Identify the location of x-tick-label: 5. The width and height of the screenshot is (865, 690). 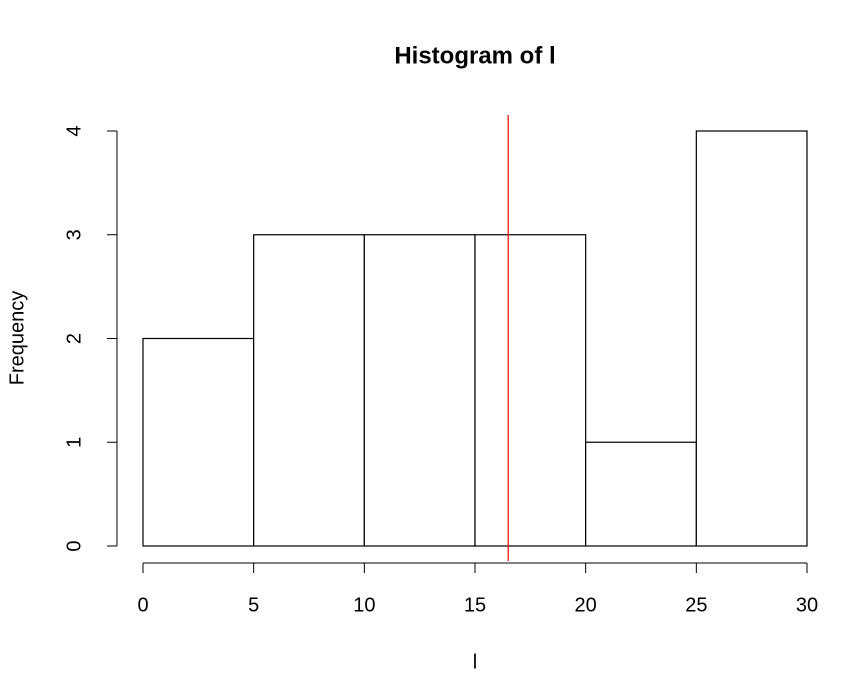
(253, 605).